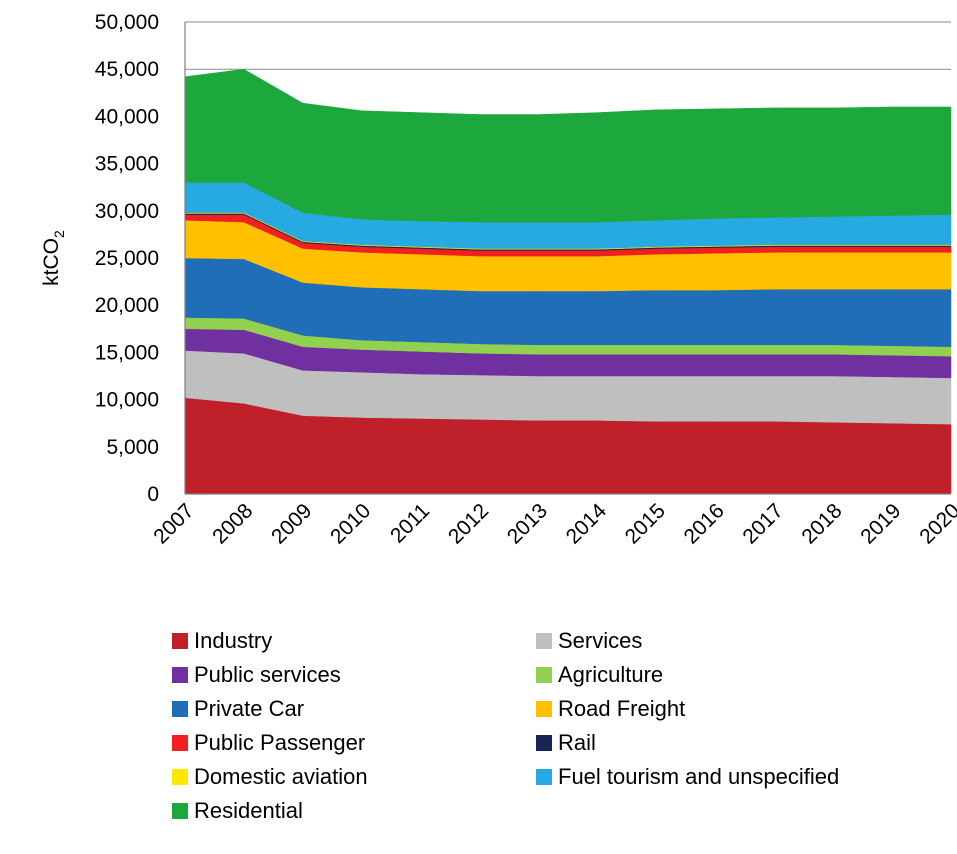 The height and width of the screenshot is (854, 957). I want to click on legend-item: Public Passenger, so click(268, 743).